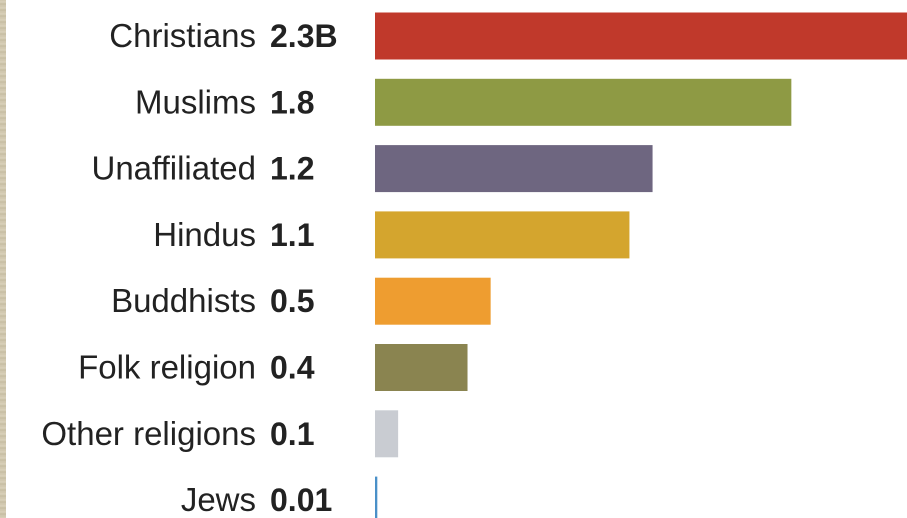  I want to click on bar-buddhists, so click(433, 301).